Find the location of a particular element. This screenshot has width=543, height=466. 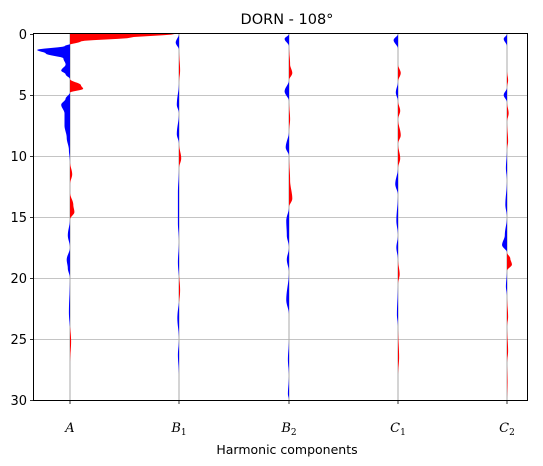

y-tick-label: 5 is located at coordinates (23, 96).